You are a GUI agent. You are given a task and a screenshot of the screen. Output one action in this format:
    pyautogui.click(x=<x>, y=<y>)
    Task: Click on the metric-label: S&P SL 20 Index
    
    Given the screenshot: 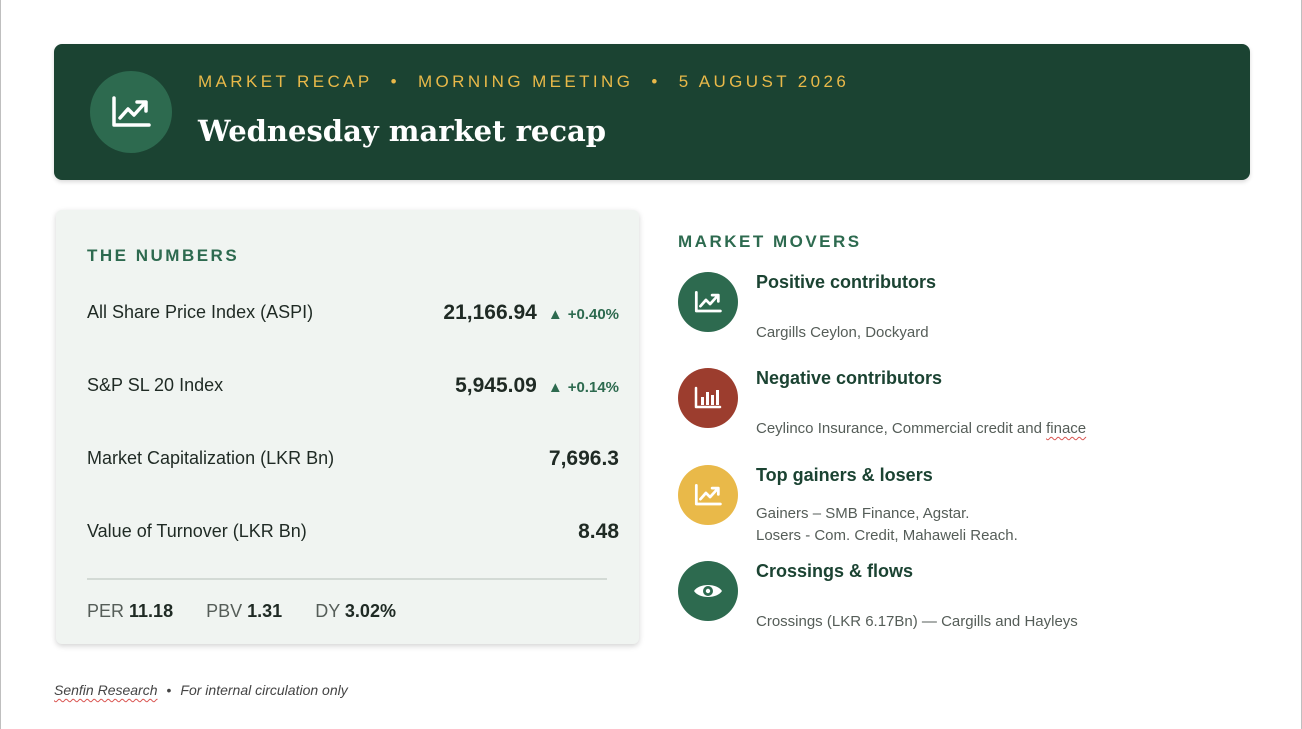 What is the action you would take?
    pyautogui.click(x=155, y=385)
    